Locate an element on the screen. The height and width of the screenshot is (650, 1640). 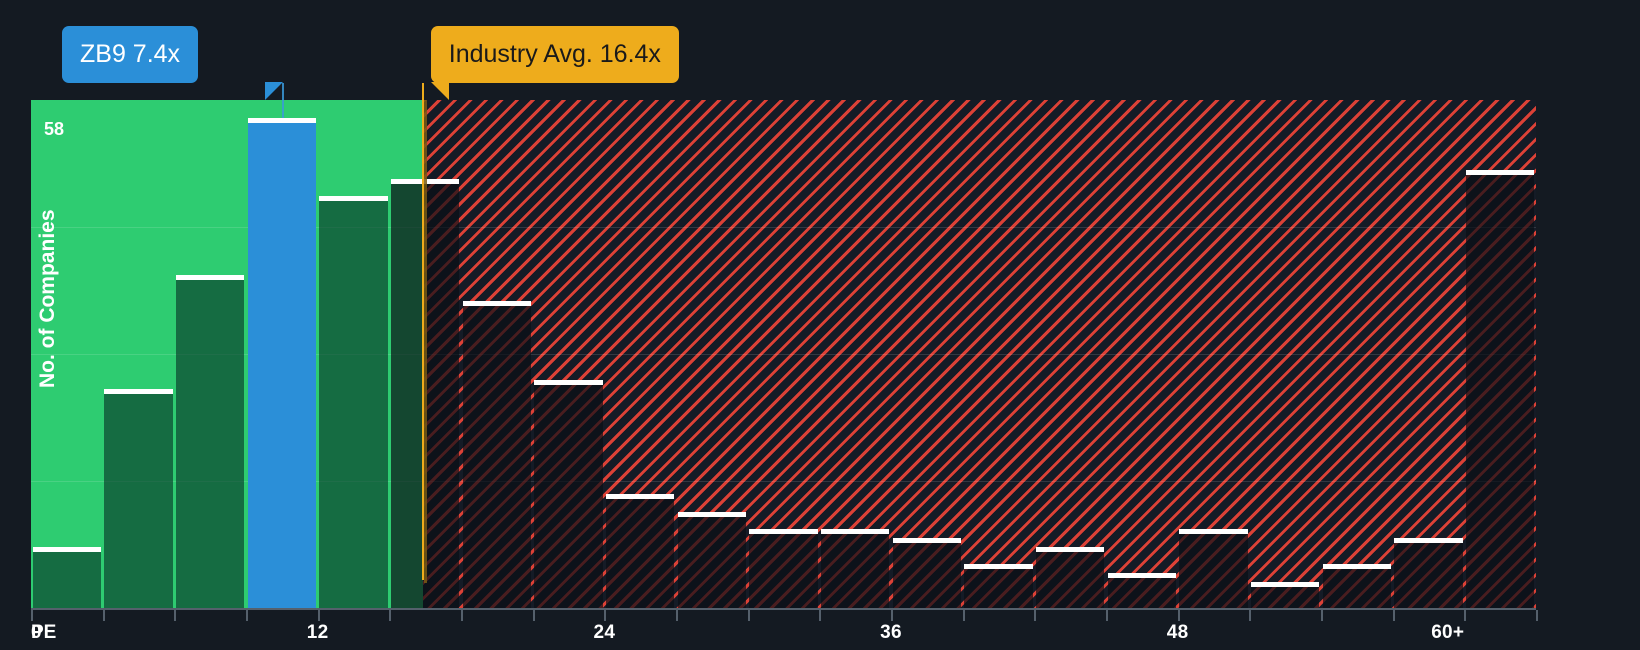
x-axis-tick-label: 24 is located at coordinates (604, 632).